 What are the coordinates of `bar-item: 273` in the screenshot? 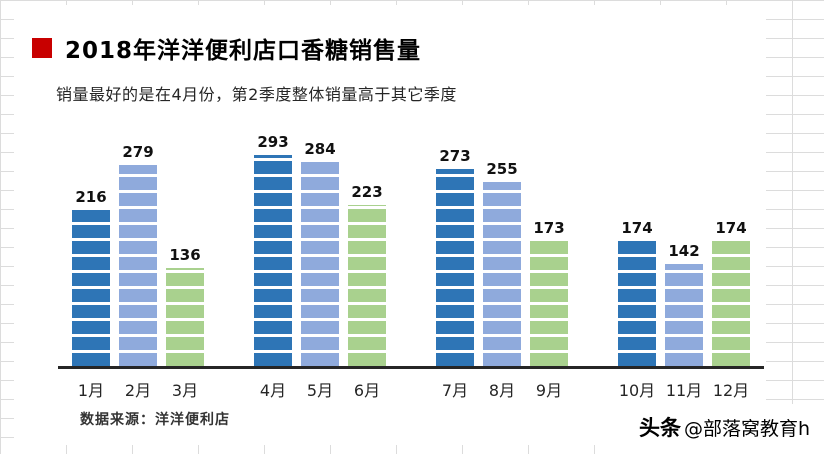 It's located at (455, 256).